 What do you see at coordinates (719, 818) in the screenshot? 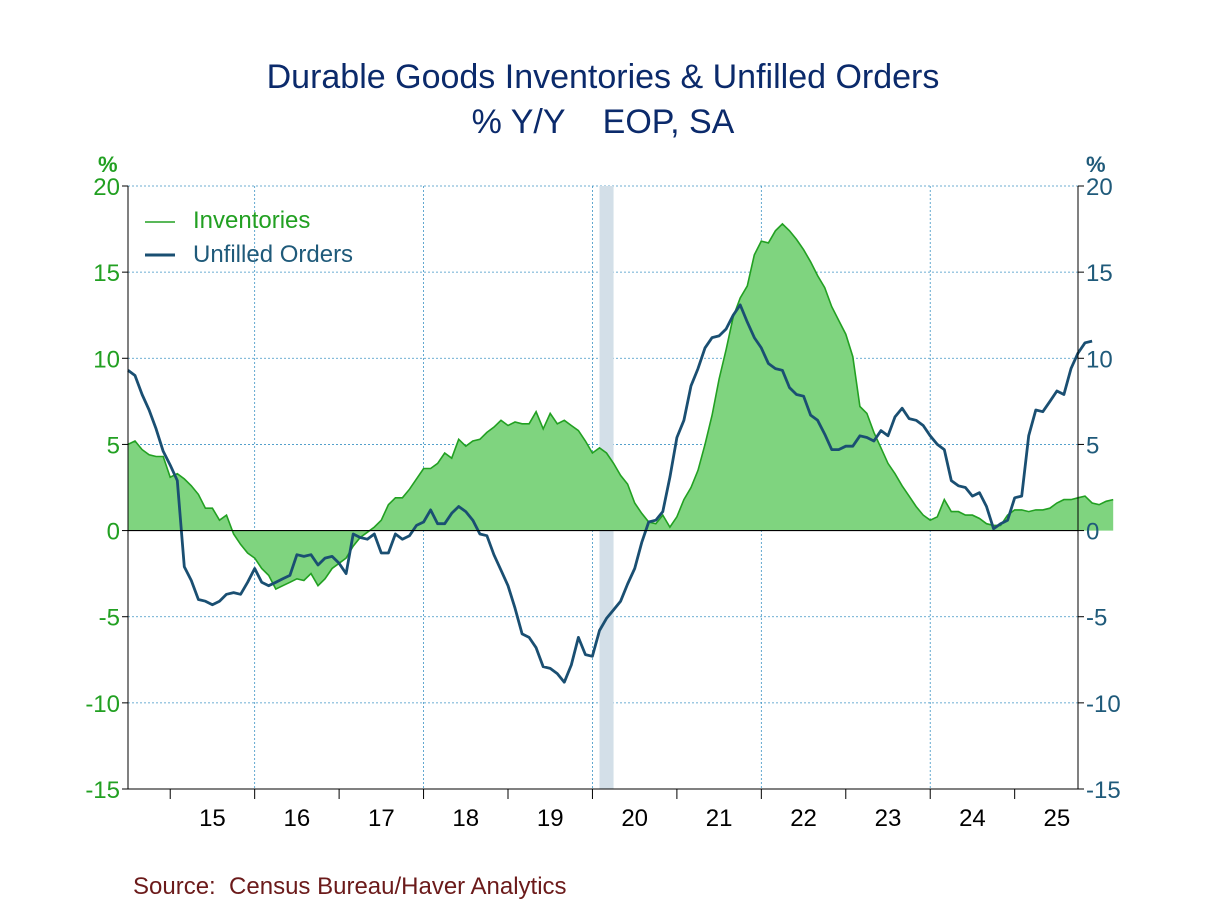
I see `x-tick-label: 21` at bounding box center [719, 818].